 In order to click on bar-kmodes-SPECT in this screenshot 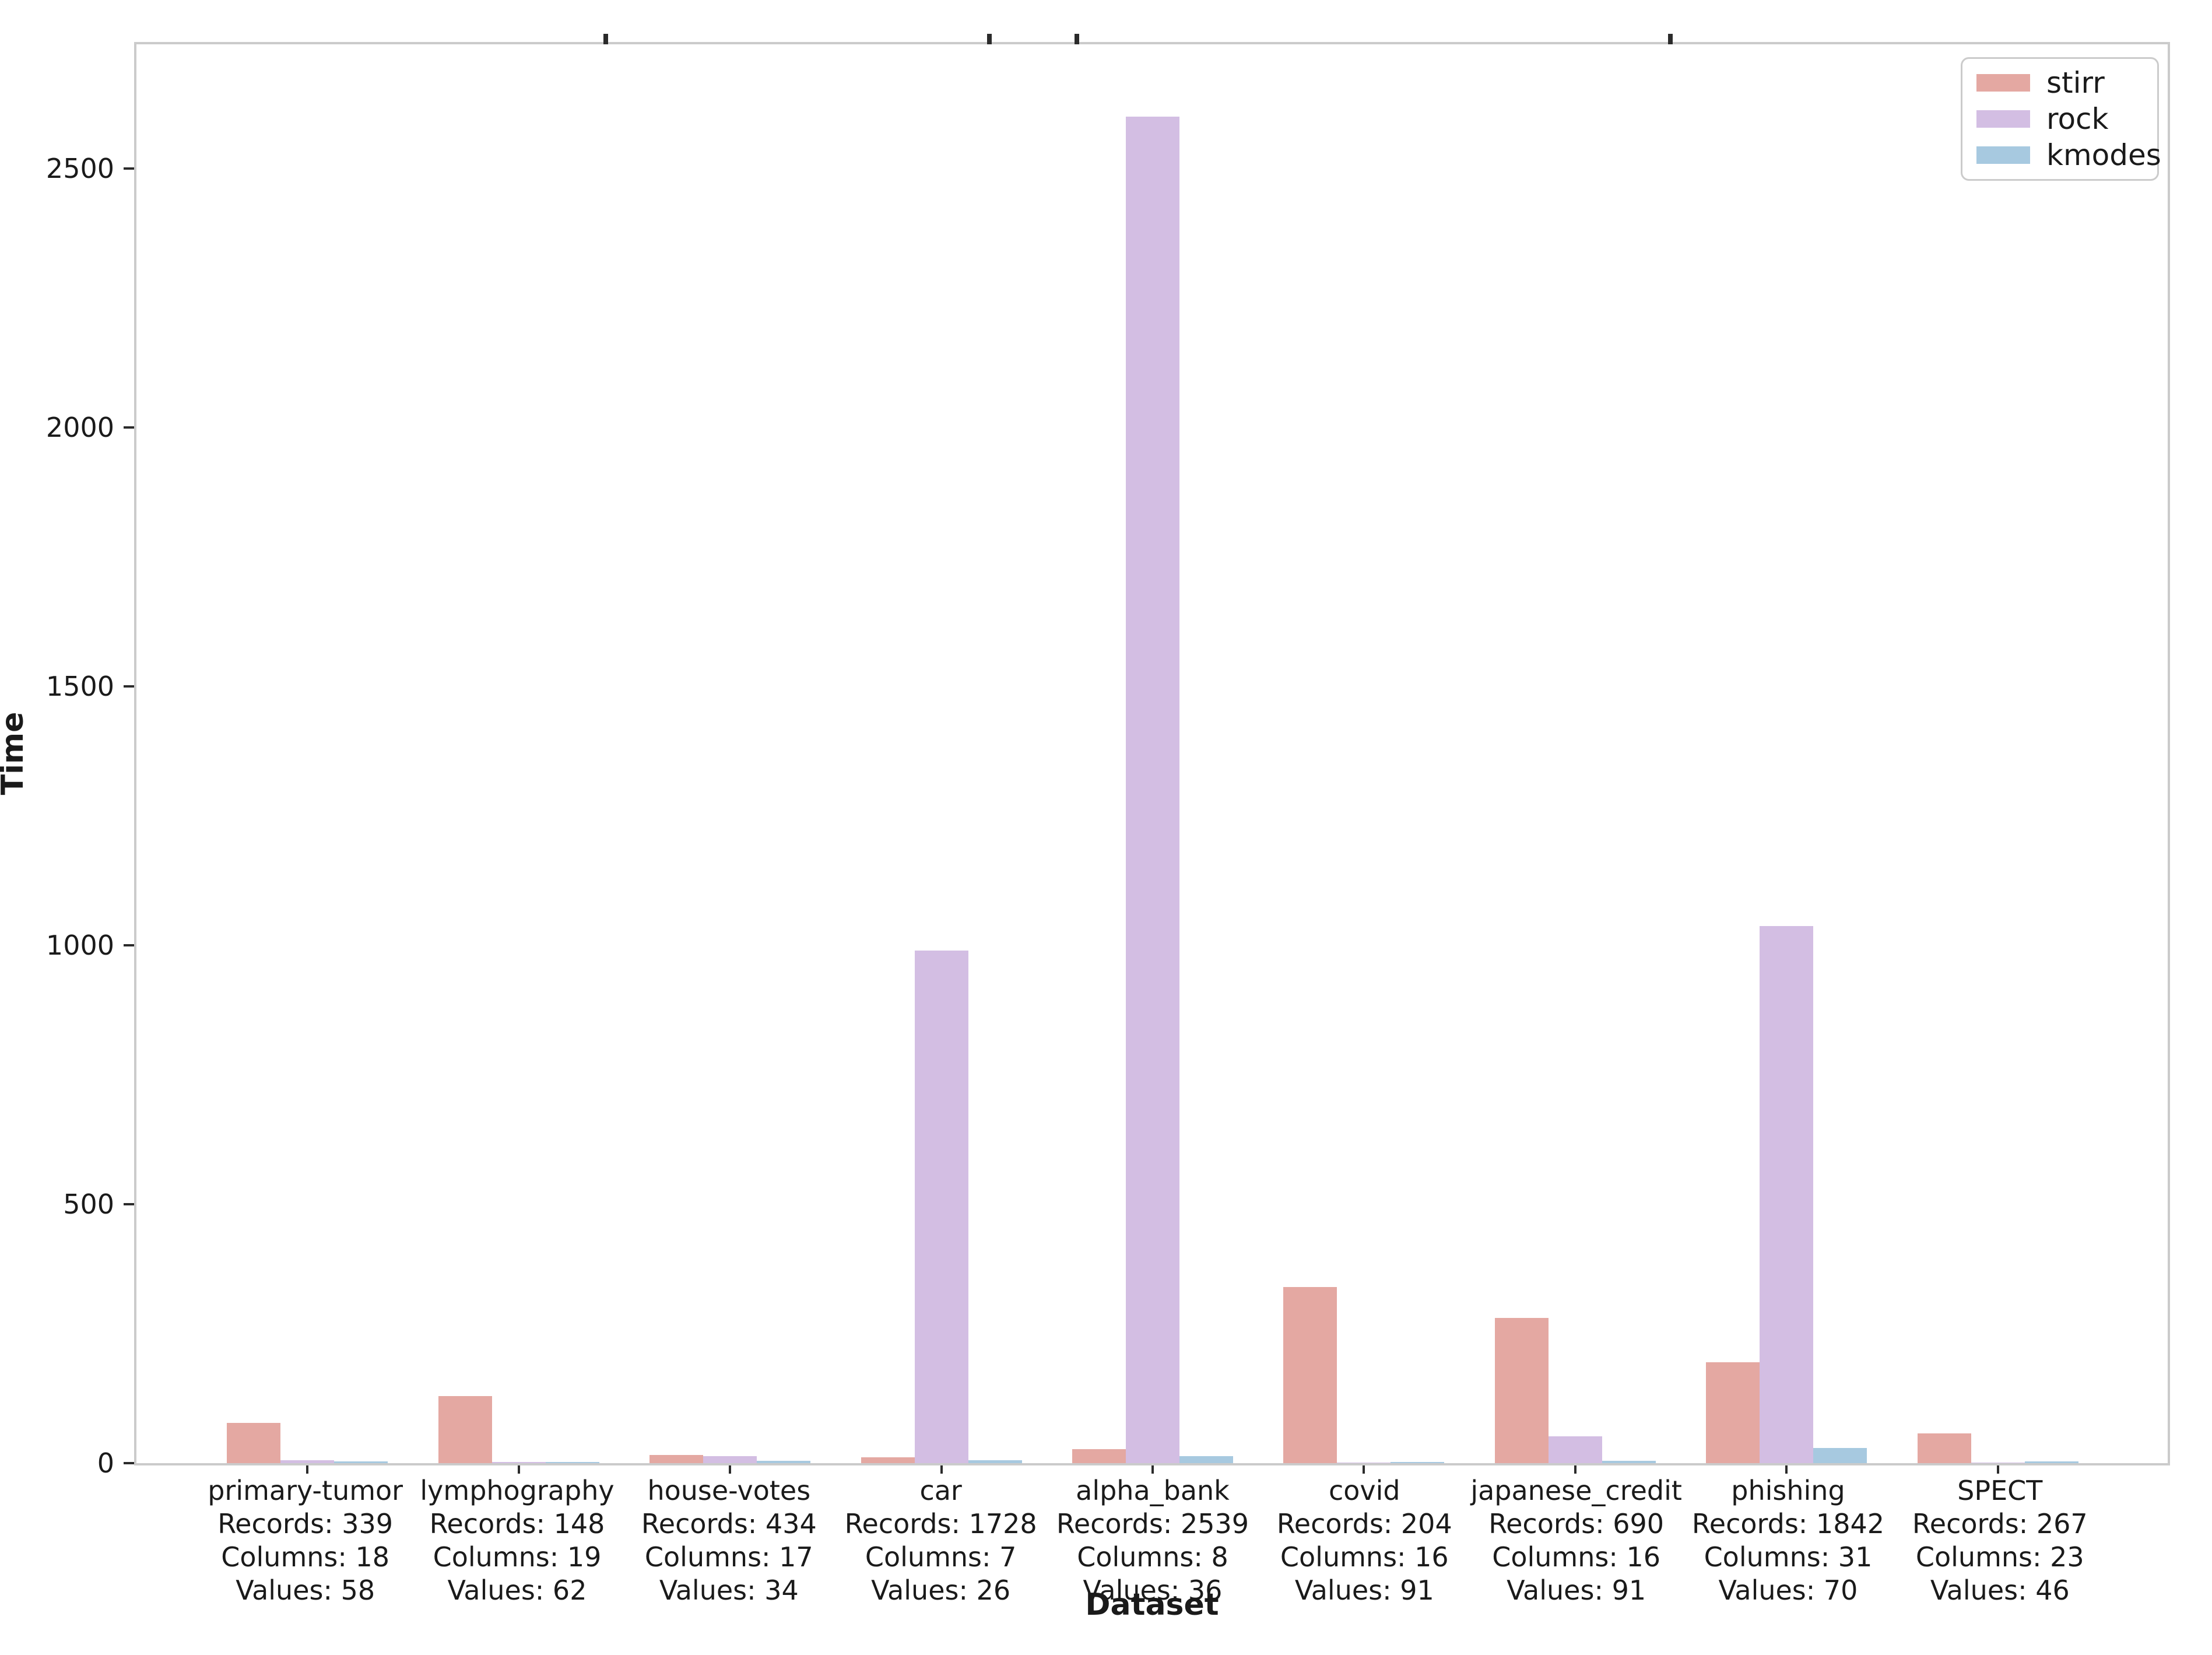, I will do `click(2051, 1462)`.